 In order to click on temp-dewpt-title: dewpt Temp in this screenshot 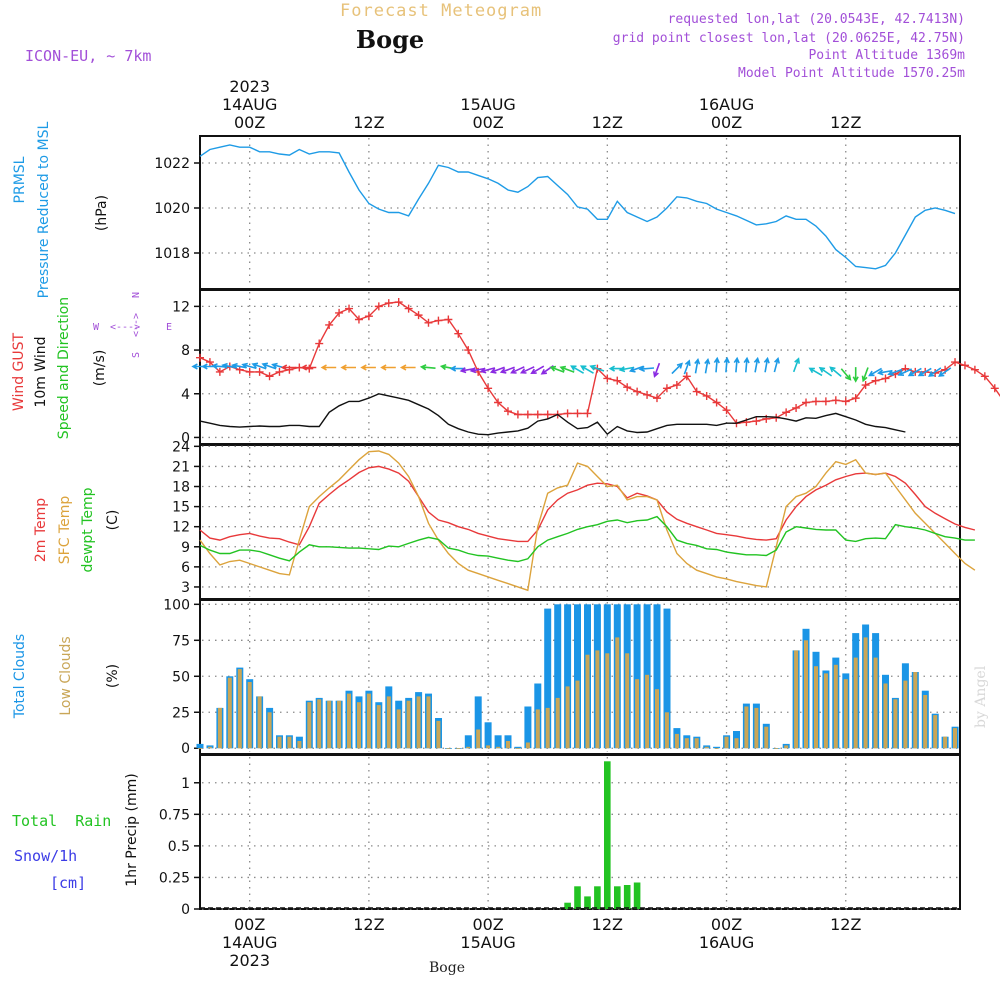, I will do `click(88, 529)`.